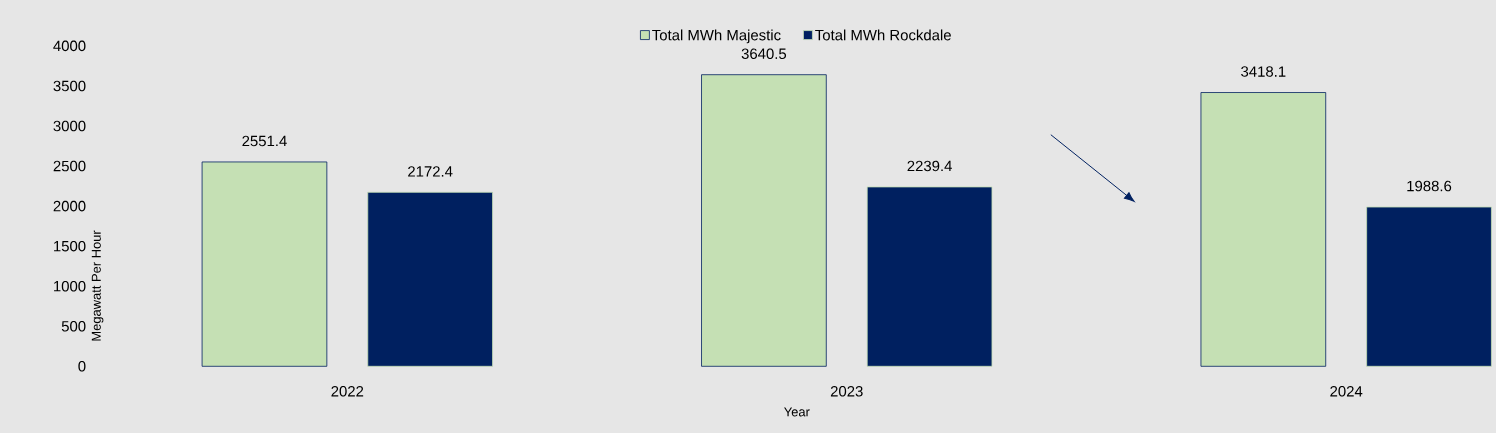  I want to click on y-tick-label: 4000, so click(69, 46).